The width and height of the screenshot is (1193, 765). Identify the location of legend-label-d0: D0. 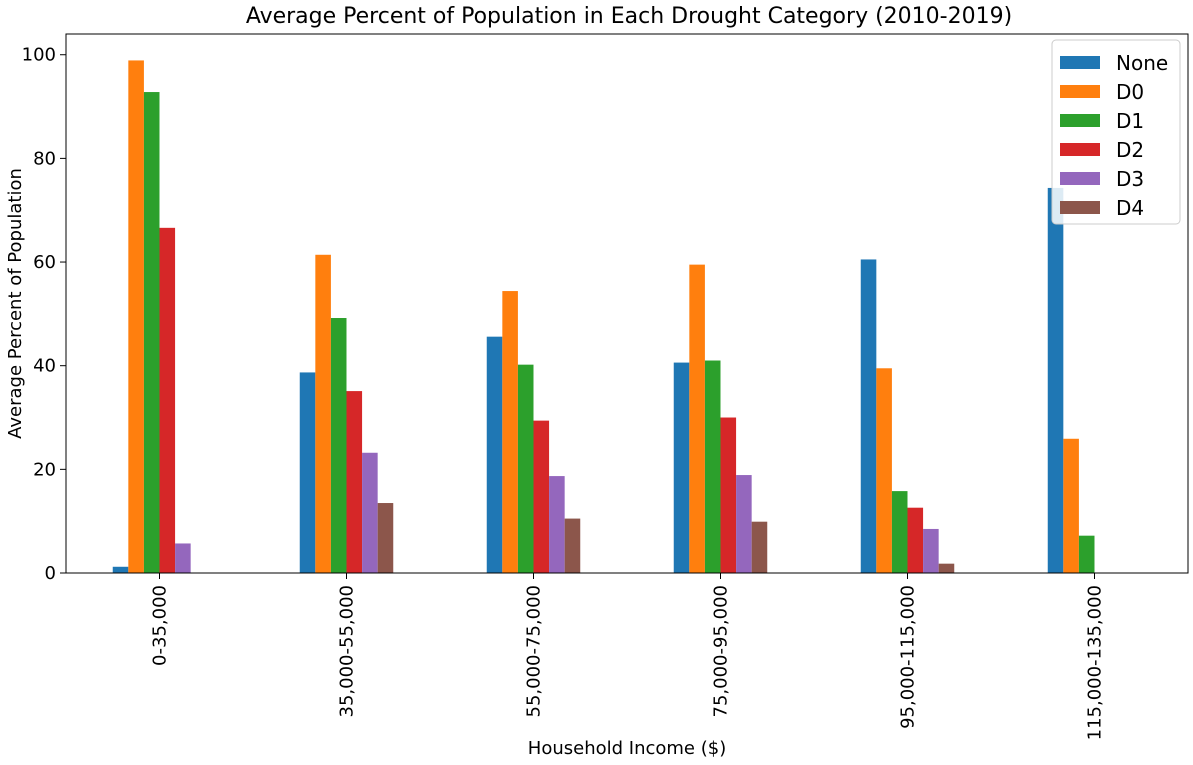
(1130, 92).